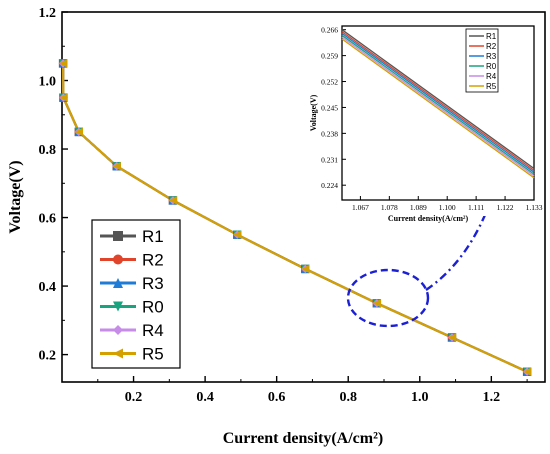  Describe the element at coordinates (360, 207) in the screenshot. I see `inset-x-tick-label: 1.067` at that location.